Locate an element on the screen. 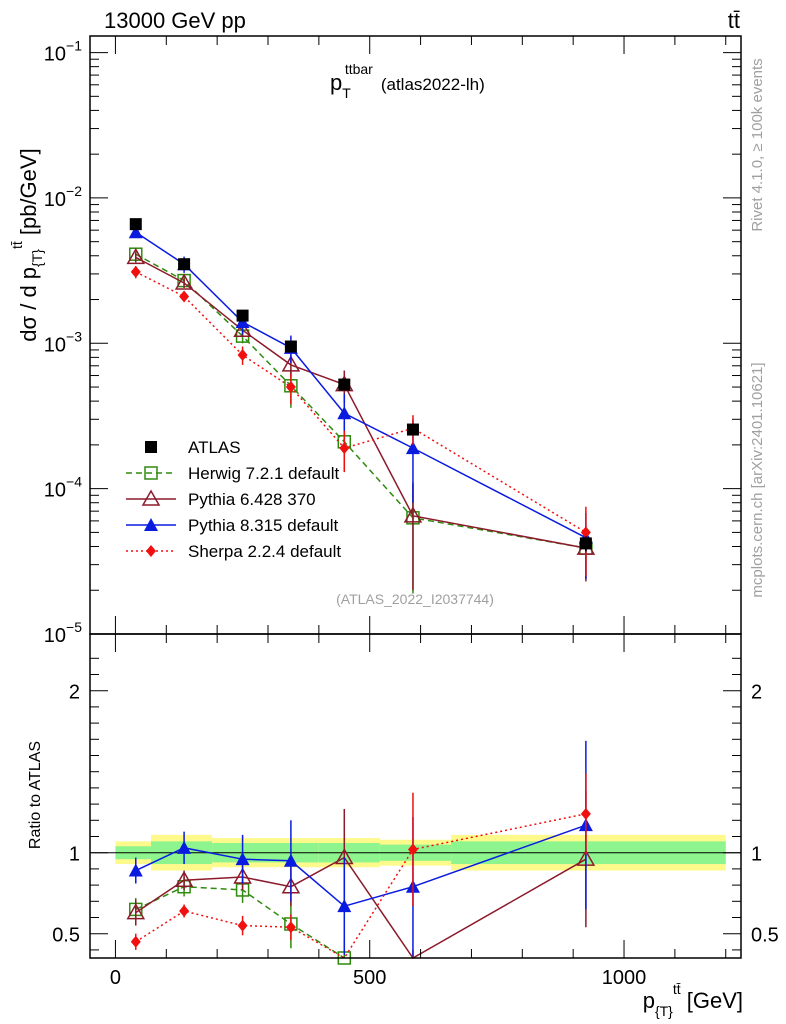 This screenshot has width=786, height=1024. y-axis-label-ratio: Ratio to ATLAS is located at coordinates (35, 795).